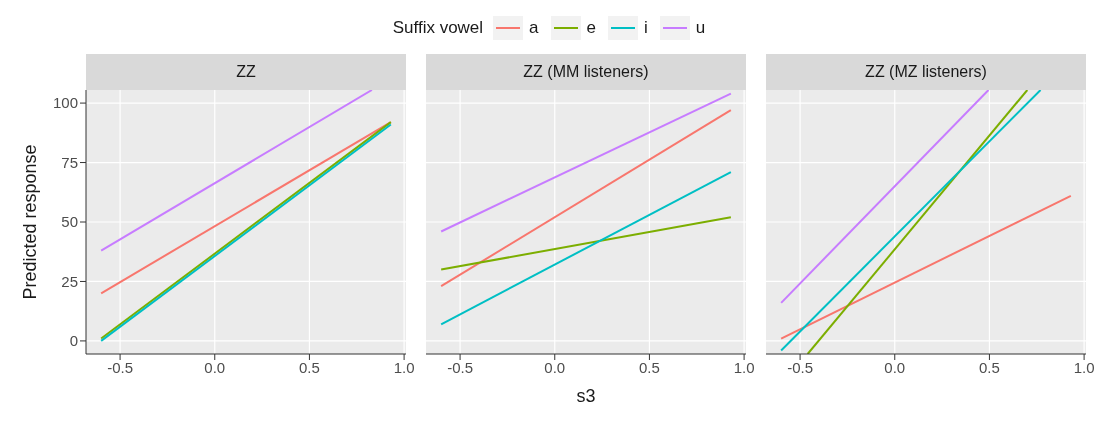  I want to click on y-tick-label: 100, so click(65, 103).